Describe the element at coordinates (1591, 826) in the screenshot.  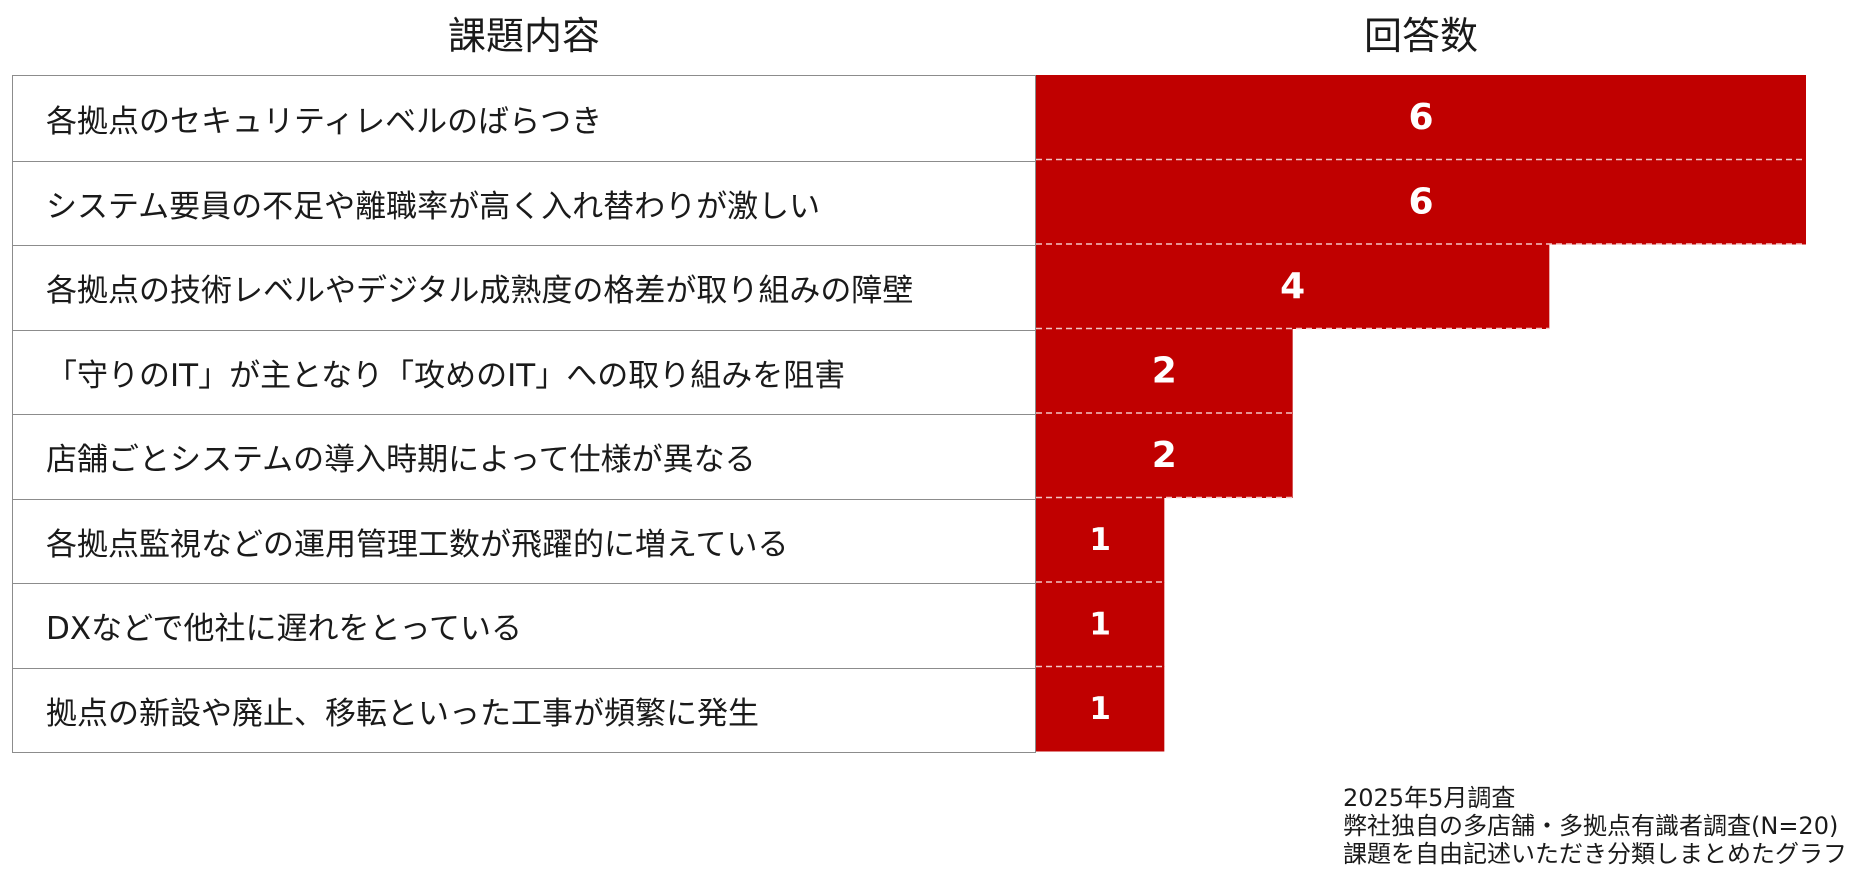
I see `footnote-line-survey: 弊社独自の多店舗・多拠点有識者調査(N=20)` at that location.